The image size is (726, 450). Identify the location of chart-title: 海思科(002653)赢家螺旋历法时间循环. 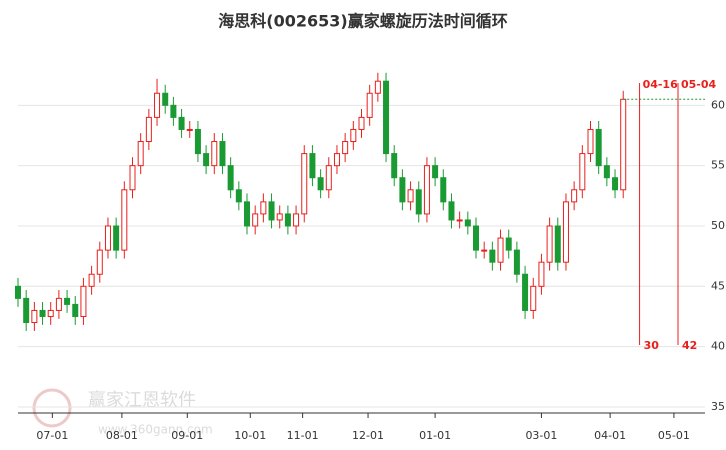
(362, 21).